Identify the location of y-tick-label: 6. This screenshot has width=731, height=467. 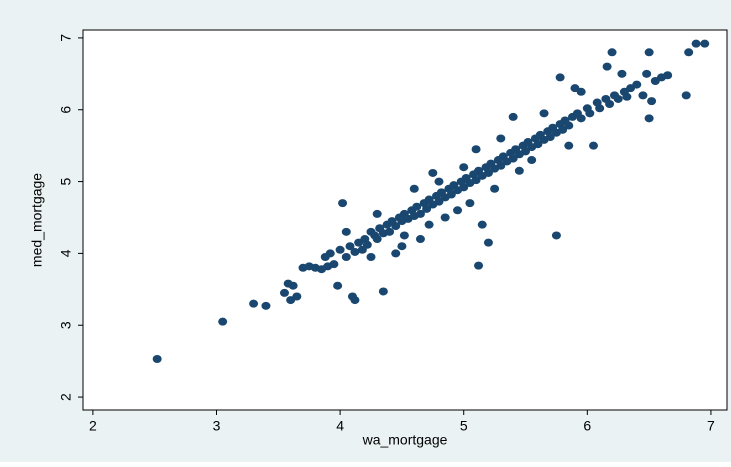
(66, 110).